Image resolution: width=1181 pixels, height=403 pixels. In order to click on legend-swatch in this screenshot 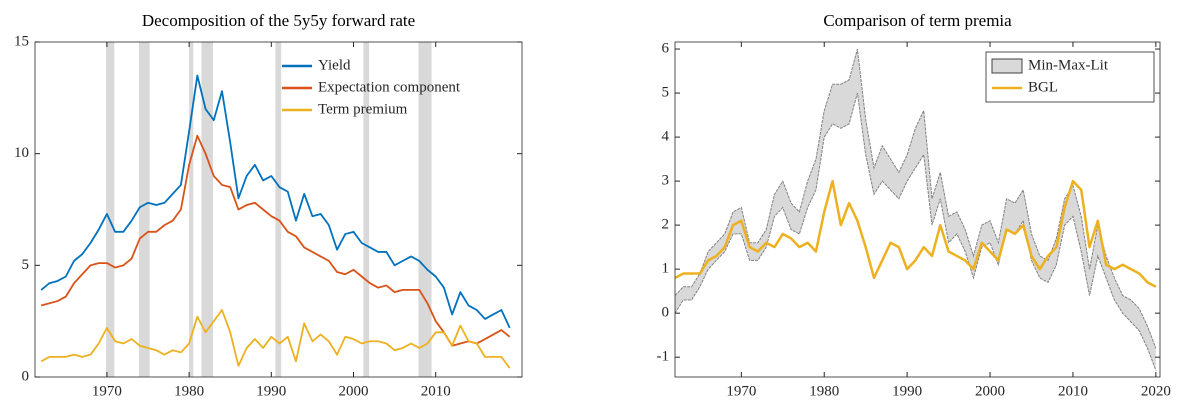, I will do `click(1007, 66)`.